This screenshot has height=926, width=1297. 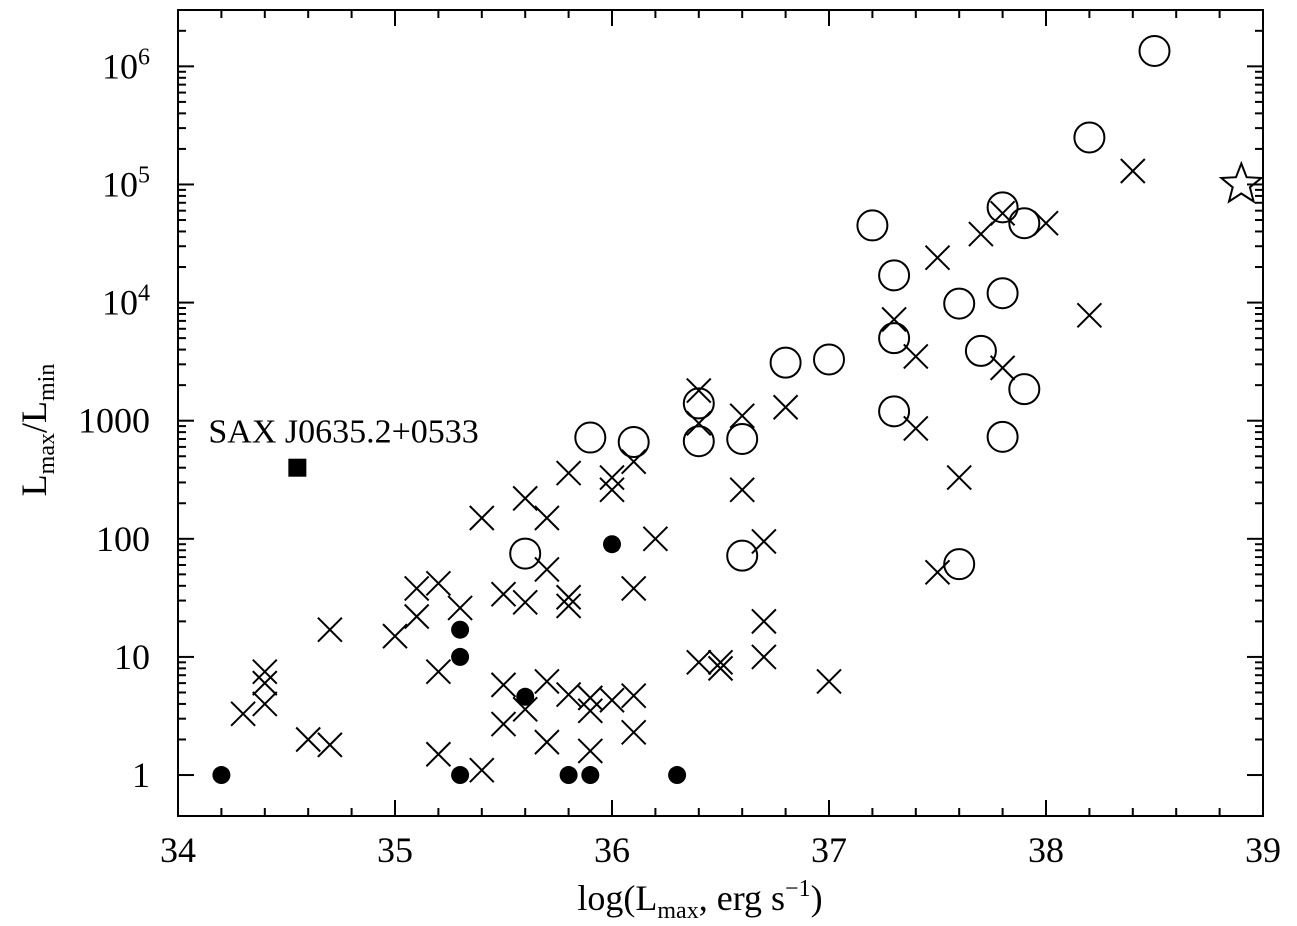 I want to click on filled-square-marker, so click(x=297, y=467).